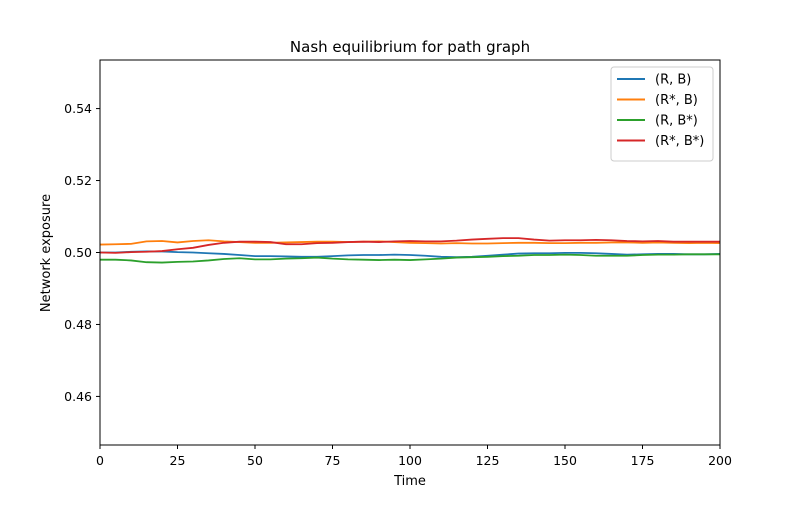 Image resolution: width=800 pixels, height=505 pixels. Describe the element at coordinates (673, 80) in the screenshot. I see `legend-label: (R, B)` at that location.